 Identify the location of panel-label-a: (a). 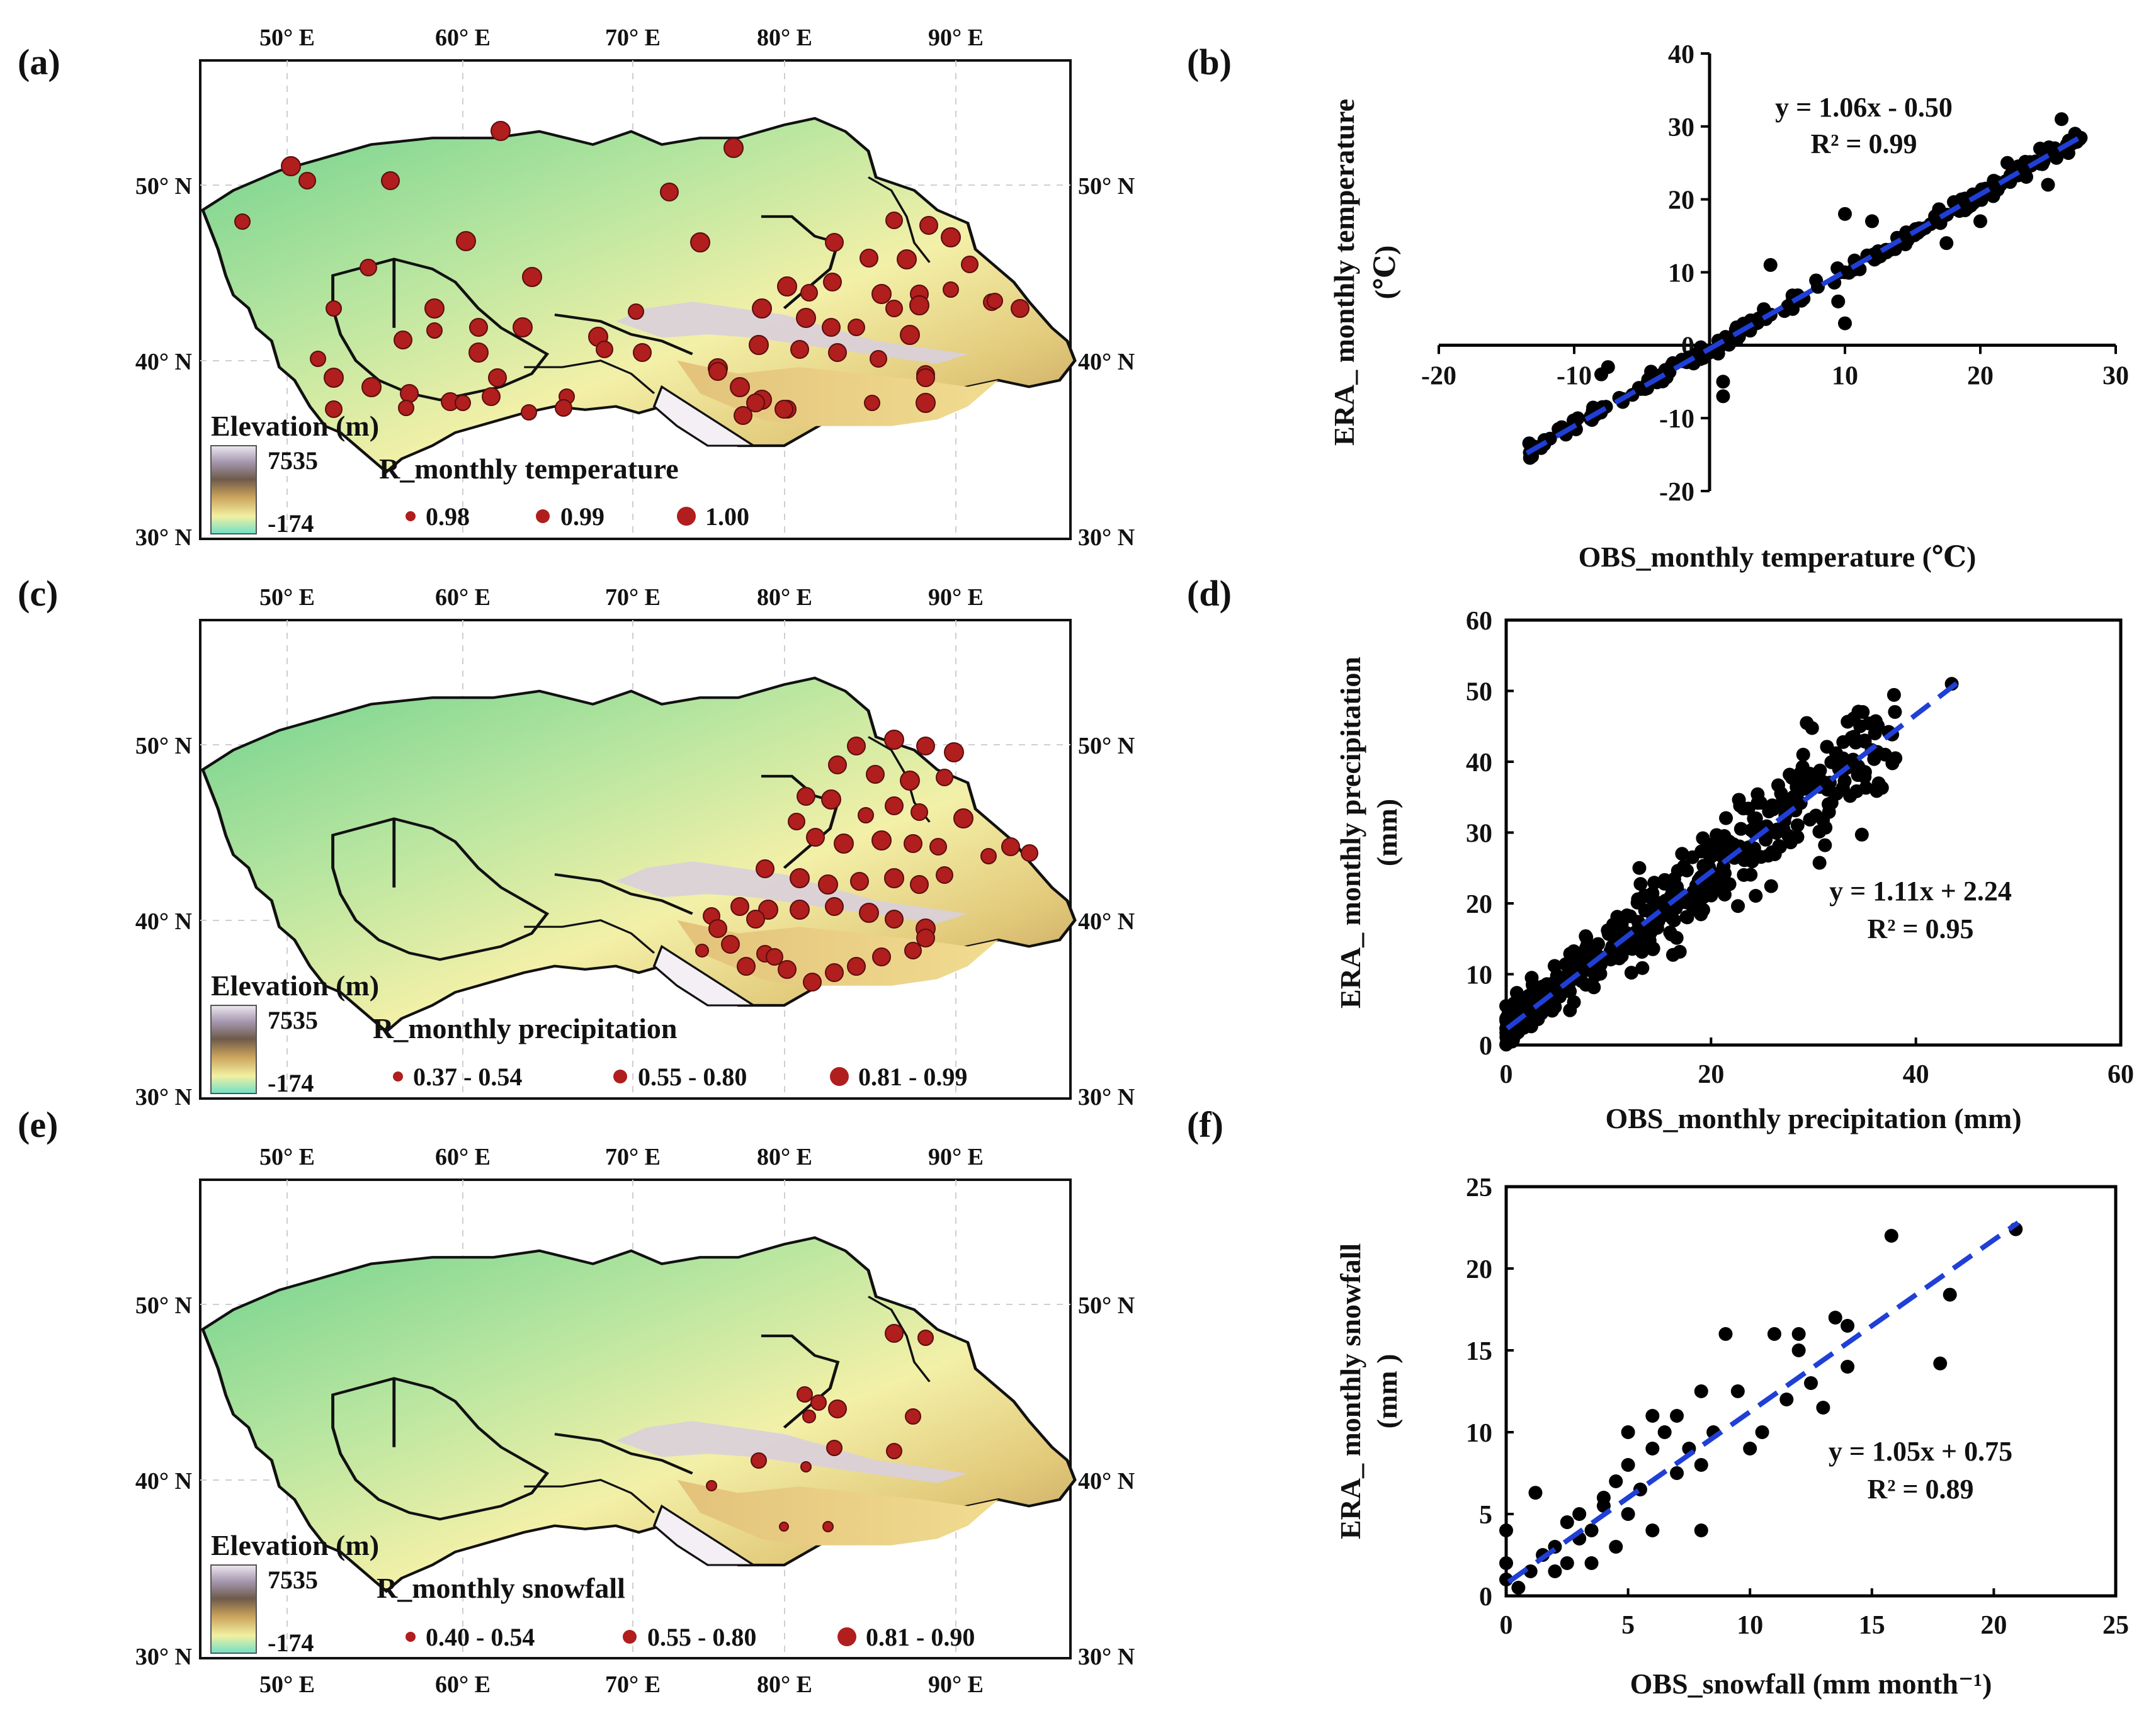
(39, 62).